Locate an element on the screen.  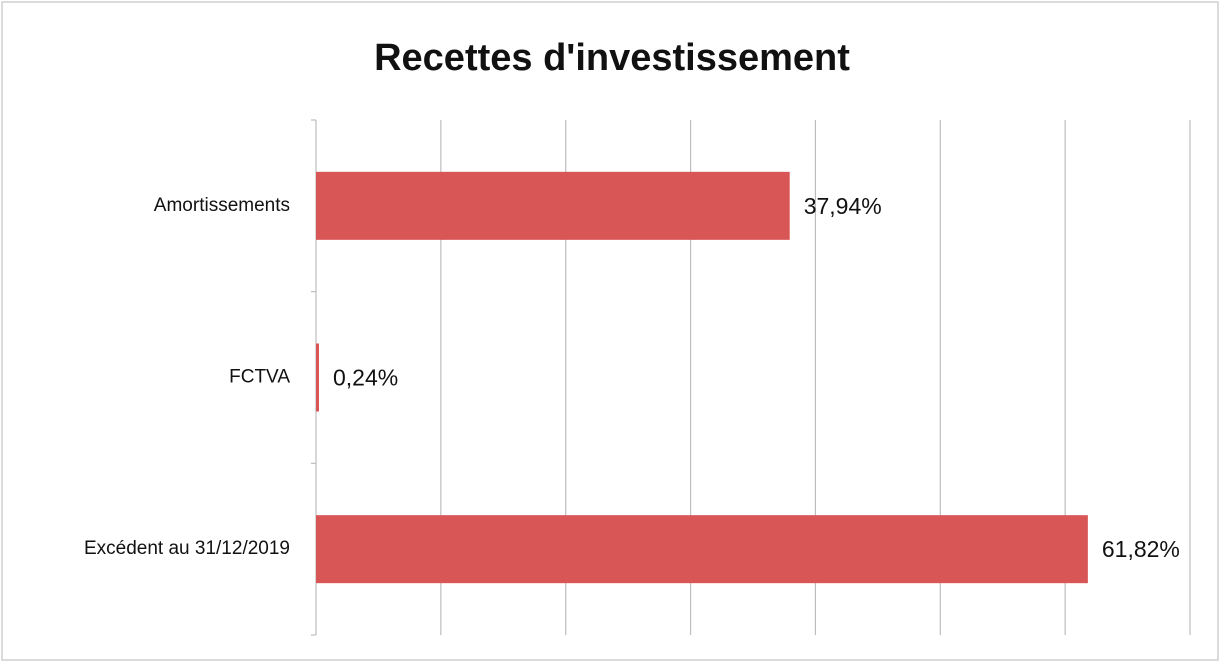
chart-title: Recettes d'investissement is located at coordinates (612, 58).